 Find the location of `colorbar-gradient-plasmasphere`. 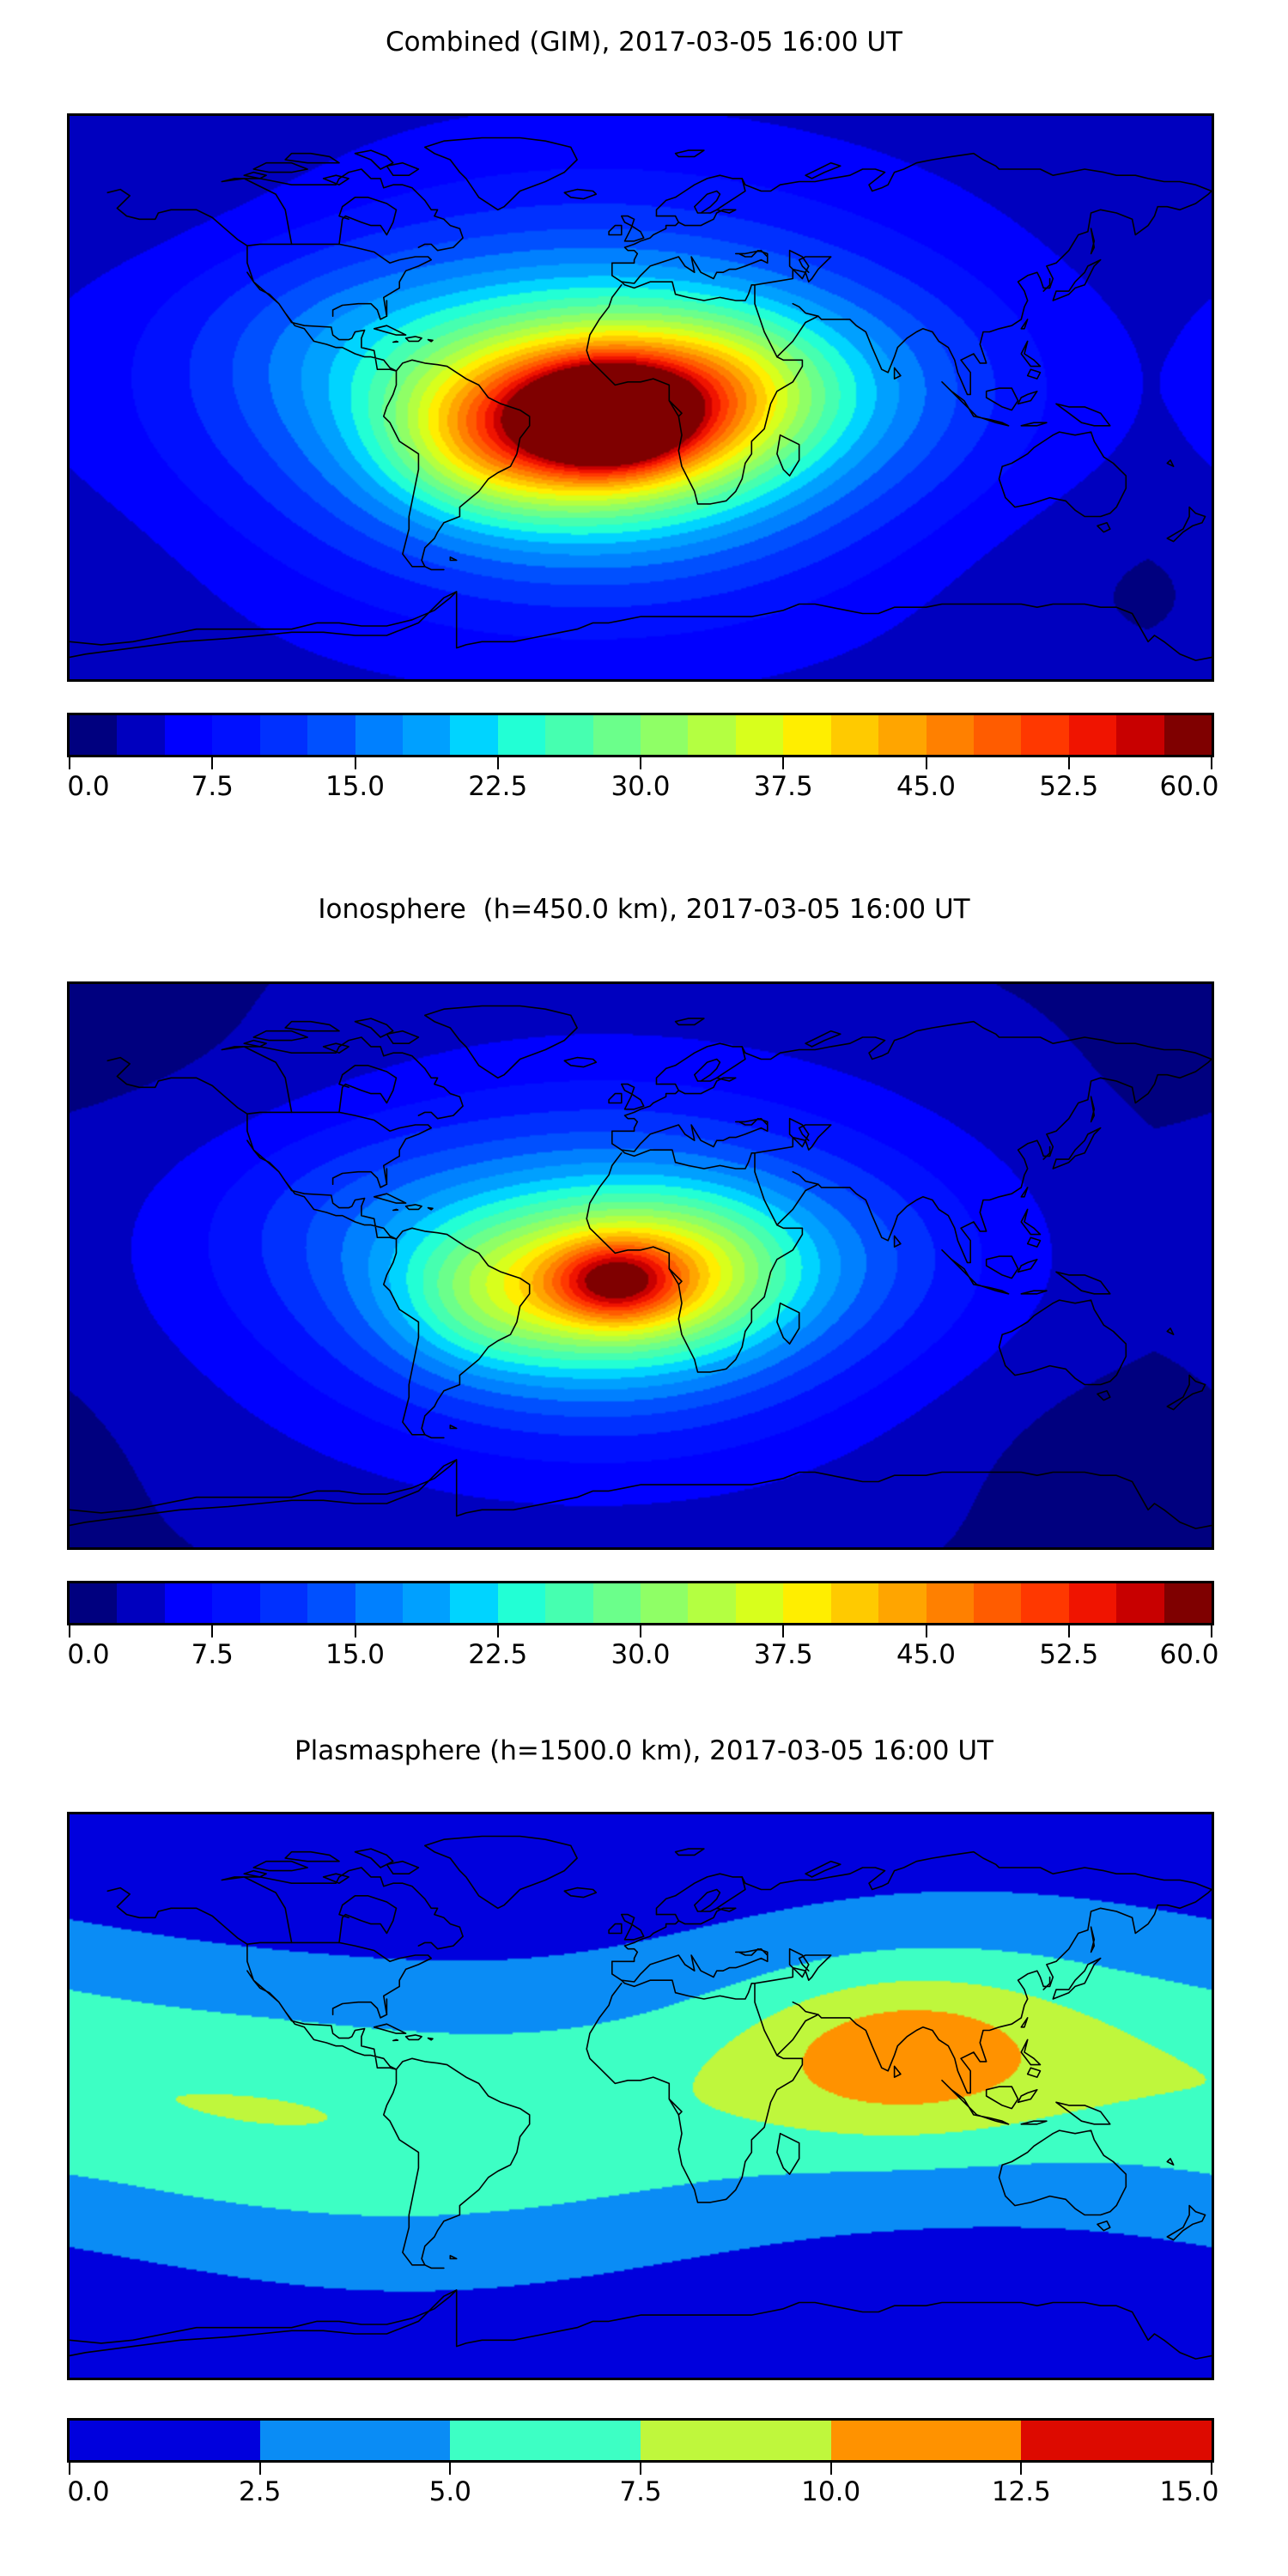

colorbar-gradient-plasmasphere is located at coordinates (640, 2441).